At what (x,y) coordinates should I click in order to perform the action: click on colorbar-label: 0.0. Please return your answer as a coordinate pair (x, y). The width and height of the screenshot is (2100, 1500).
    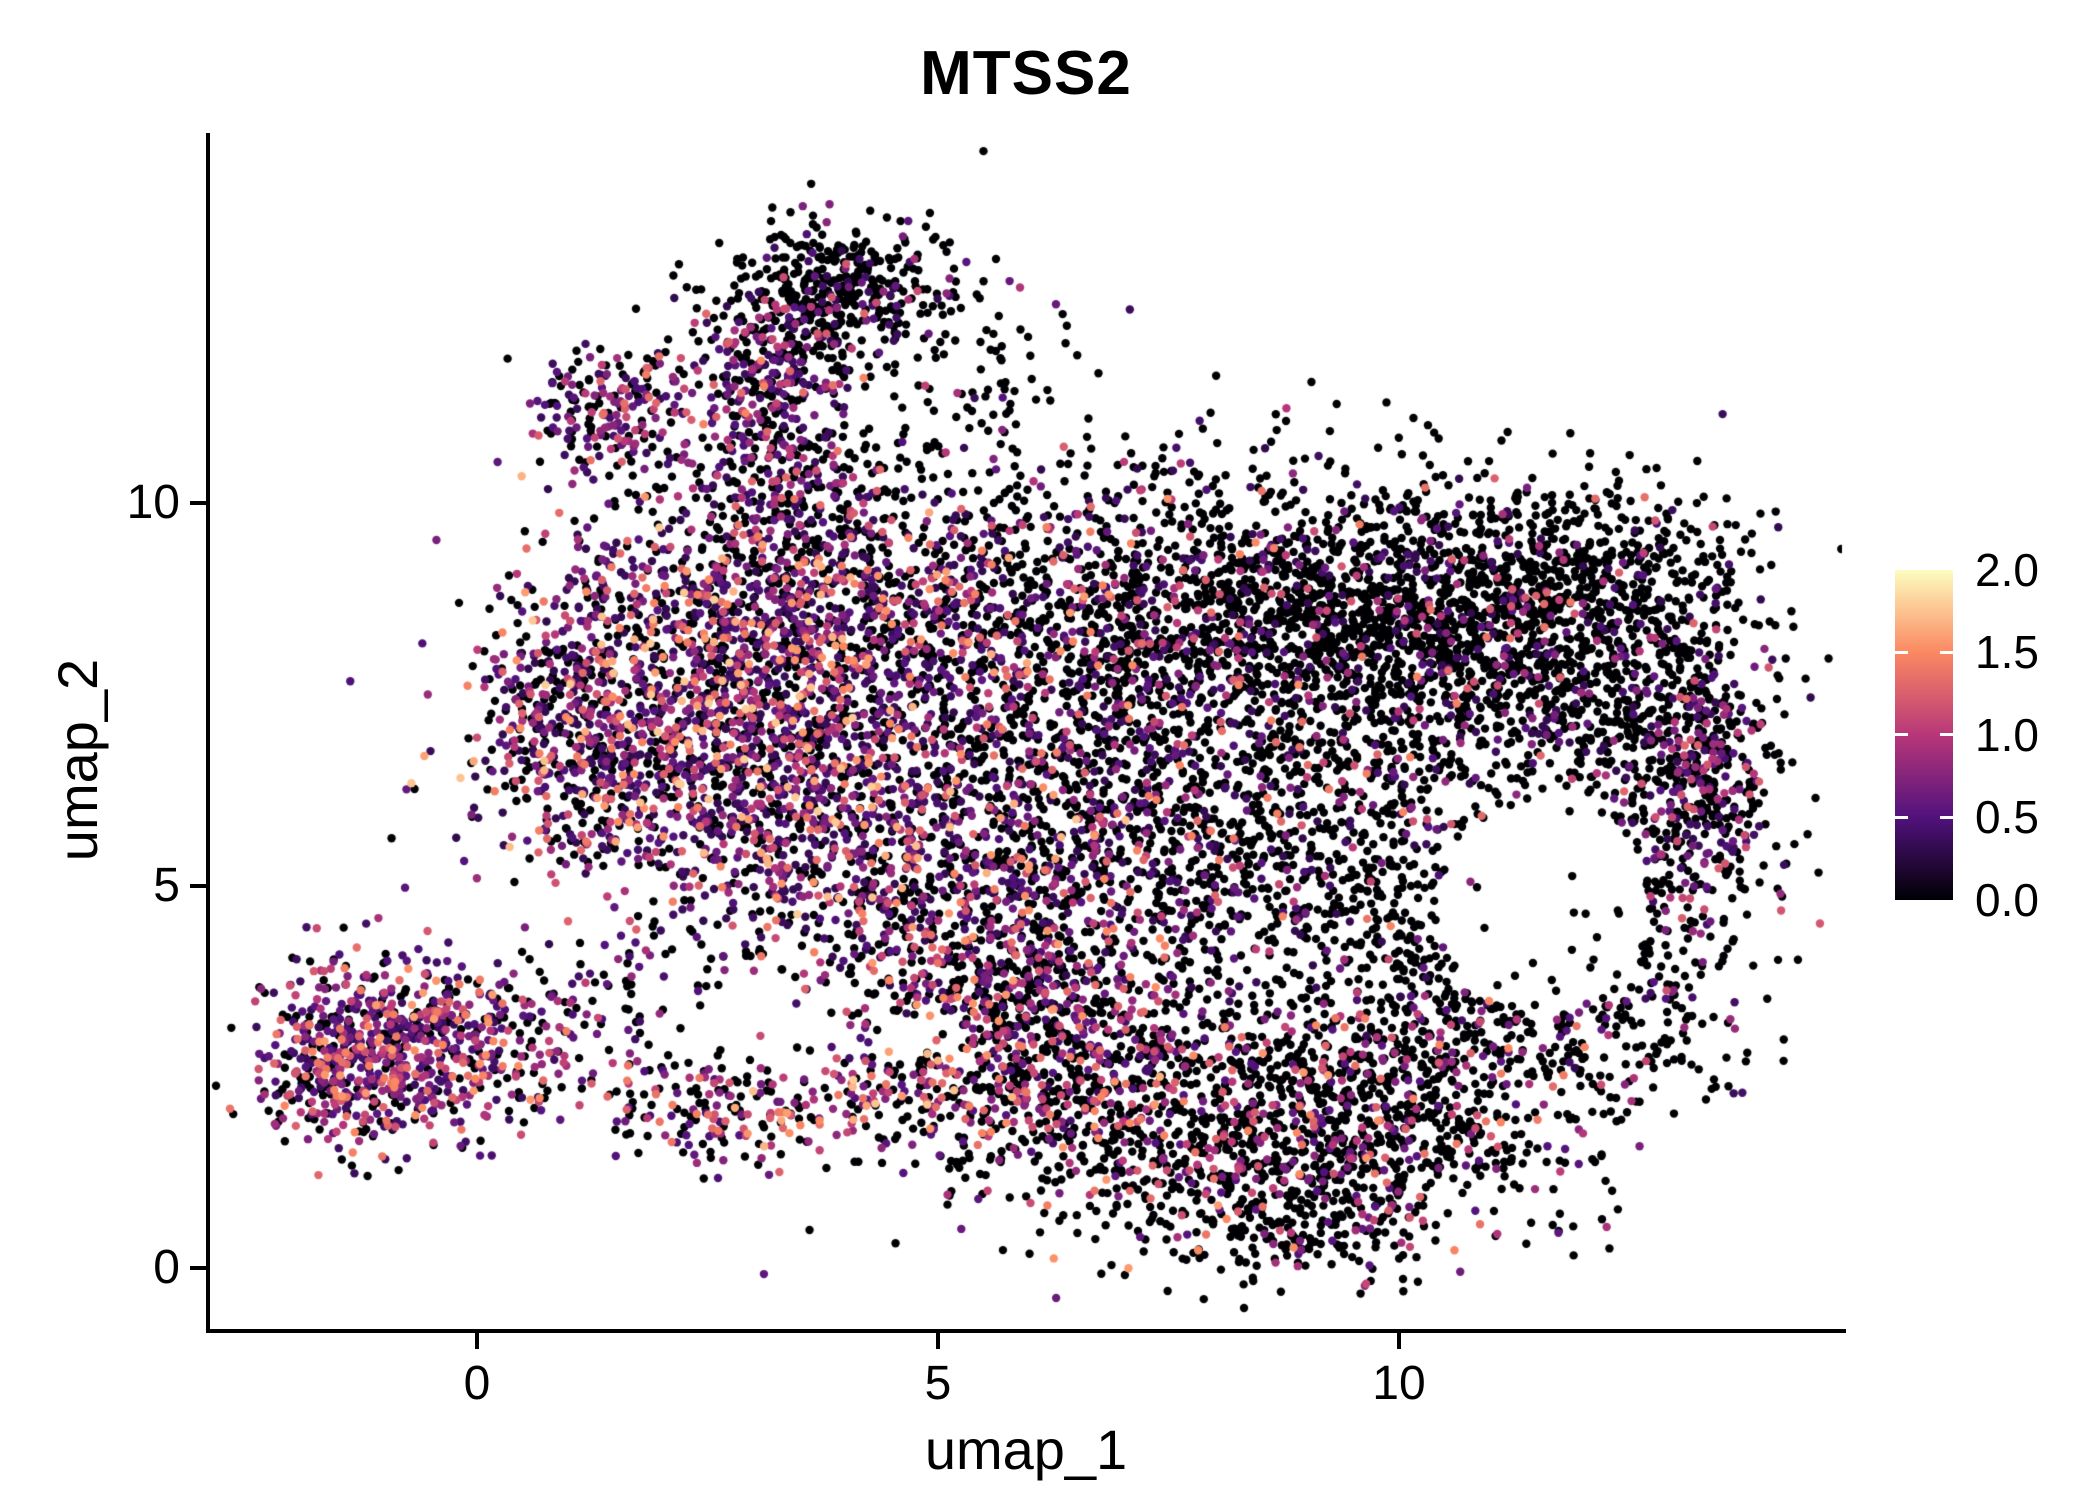
    Looking at the image, I should click on (2007, 900).